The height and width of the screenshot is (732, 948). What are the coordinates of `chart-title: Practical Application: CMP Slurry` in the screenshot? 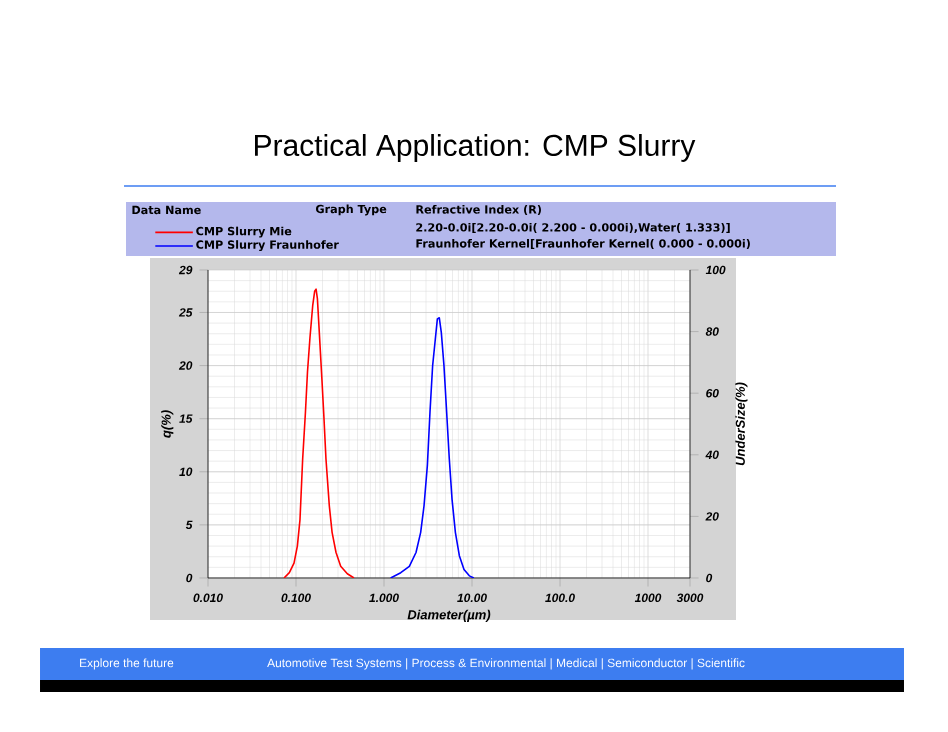 It's located at (475, 148).